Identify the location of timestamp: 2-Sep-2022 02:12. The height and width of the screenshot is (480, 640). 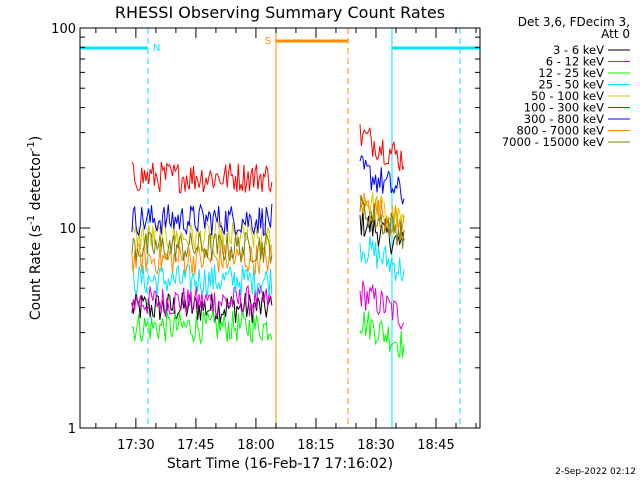
(595, 472).